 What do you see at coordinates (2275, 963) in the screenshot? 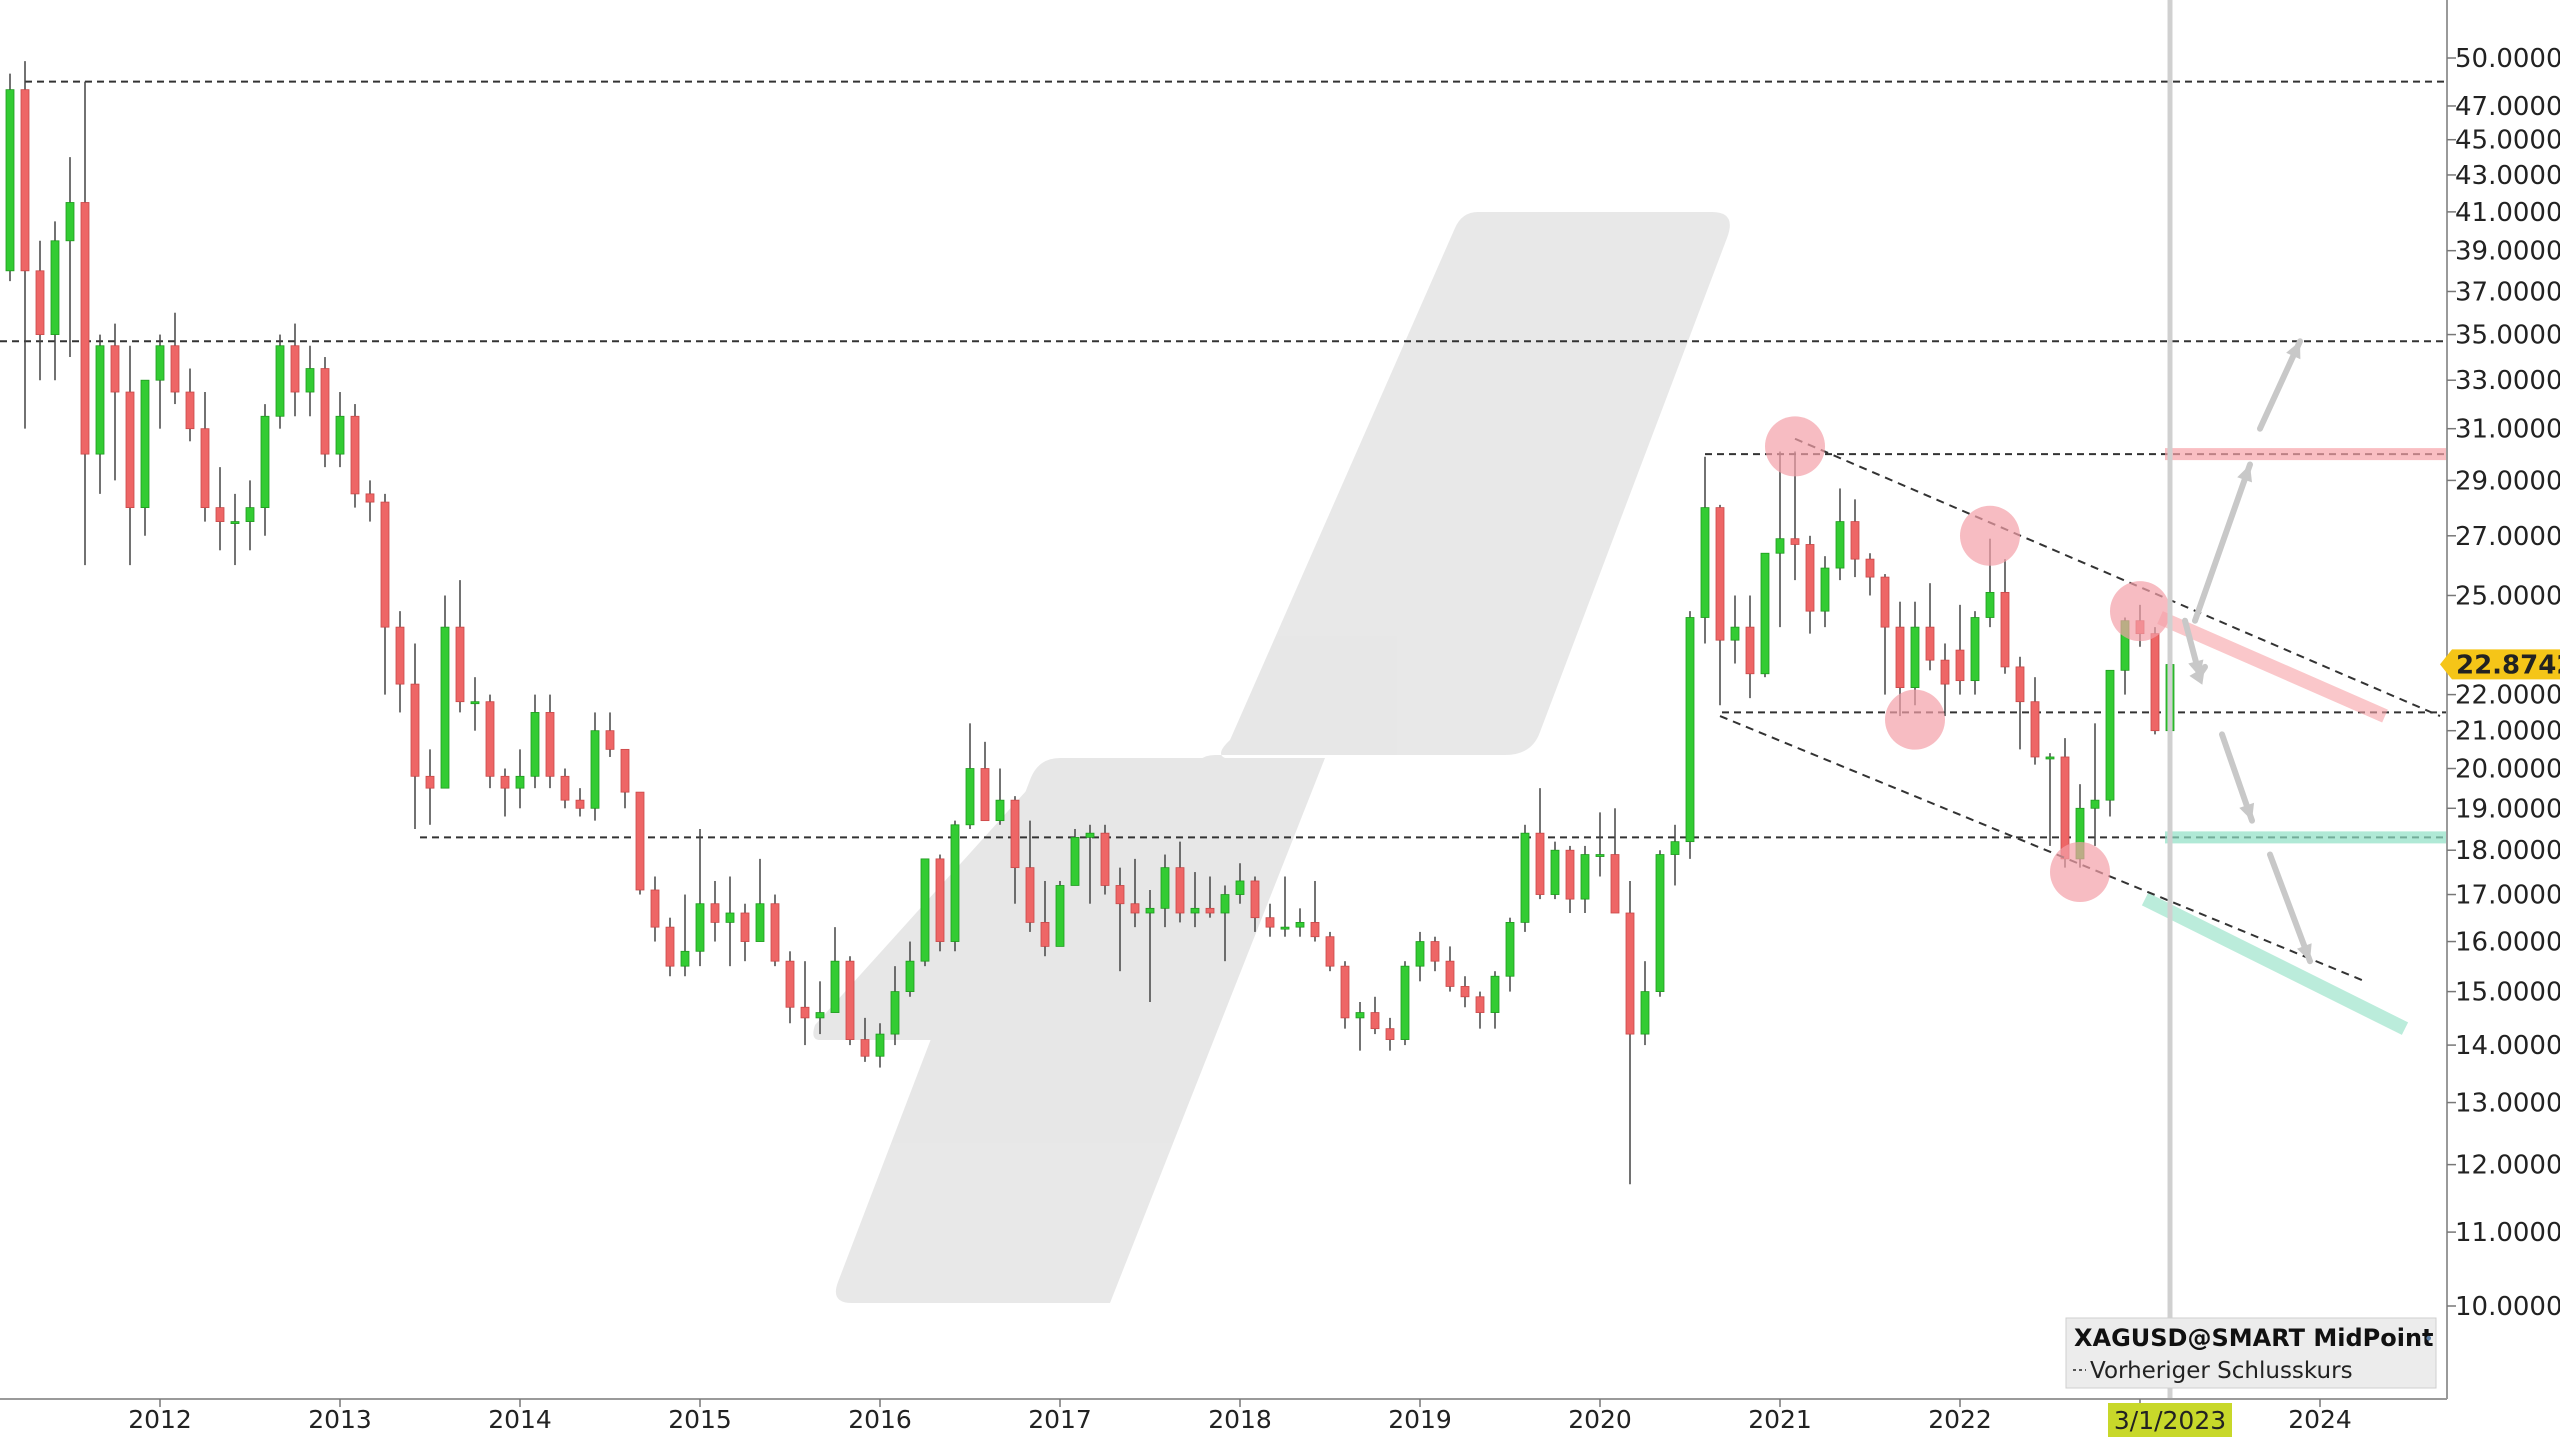
I see `support-band` at bounding box center [2275, 963].